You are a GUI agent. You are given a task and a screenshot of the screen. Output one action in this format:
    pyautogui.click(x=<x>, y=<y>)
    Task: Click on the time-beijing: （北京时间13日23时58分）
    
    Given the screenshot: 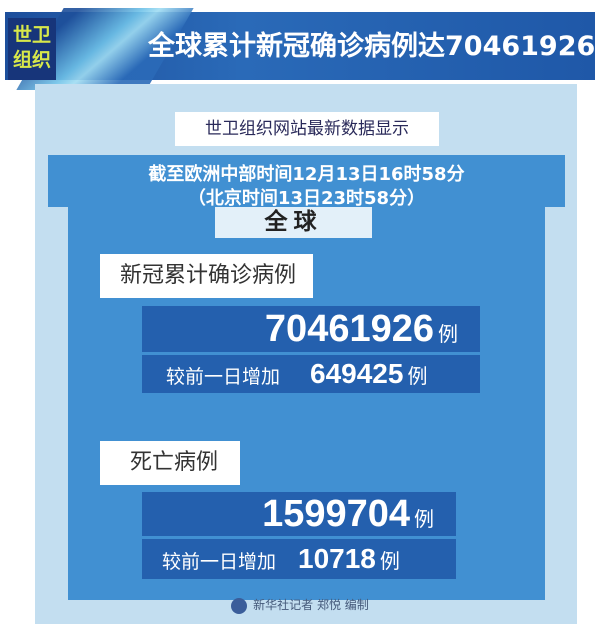 What is the action you would take?
    pyautogui.click(x=306, y=198)
    